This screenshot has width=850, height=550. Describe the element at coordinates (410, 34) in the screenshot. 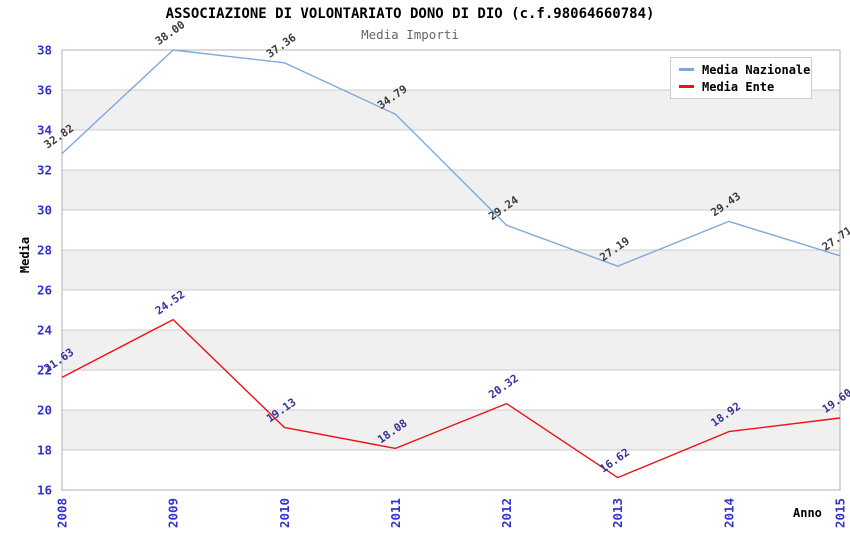

I see `chart-subtitle: Media Importi` at that location.